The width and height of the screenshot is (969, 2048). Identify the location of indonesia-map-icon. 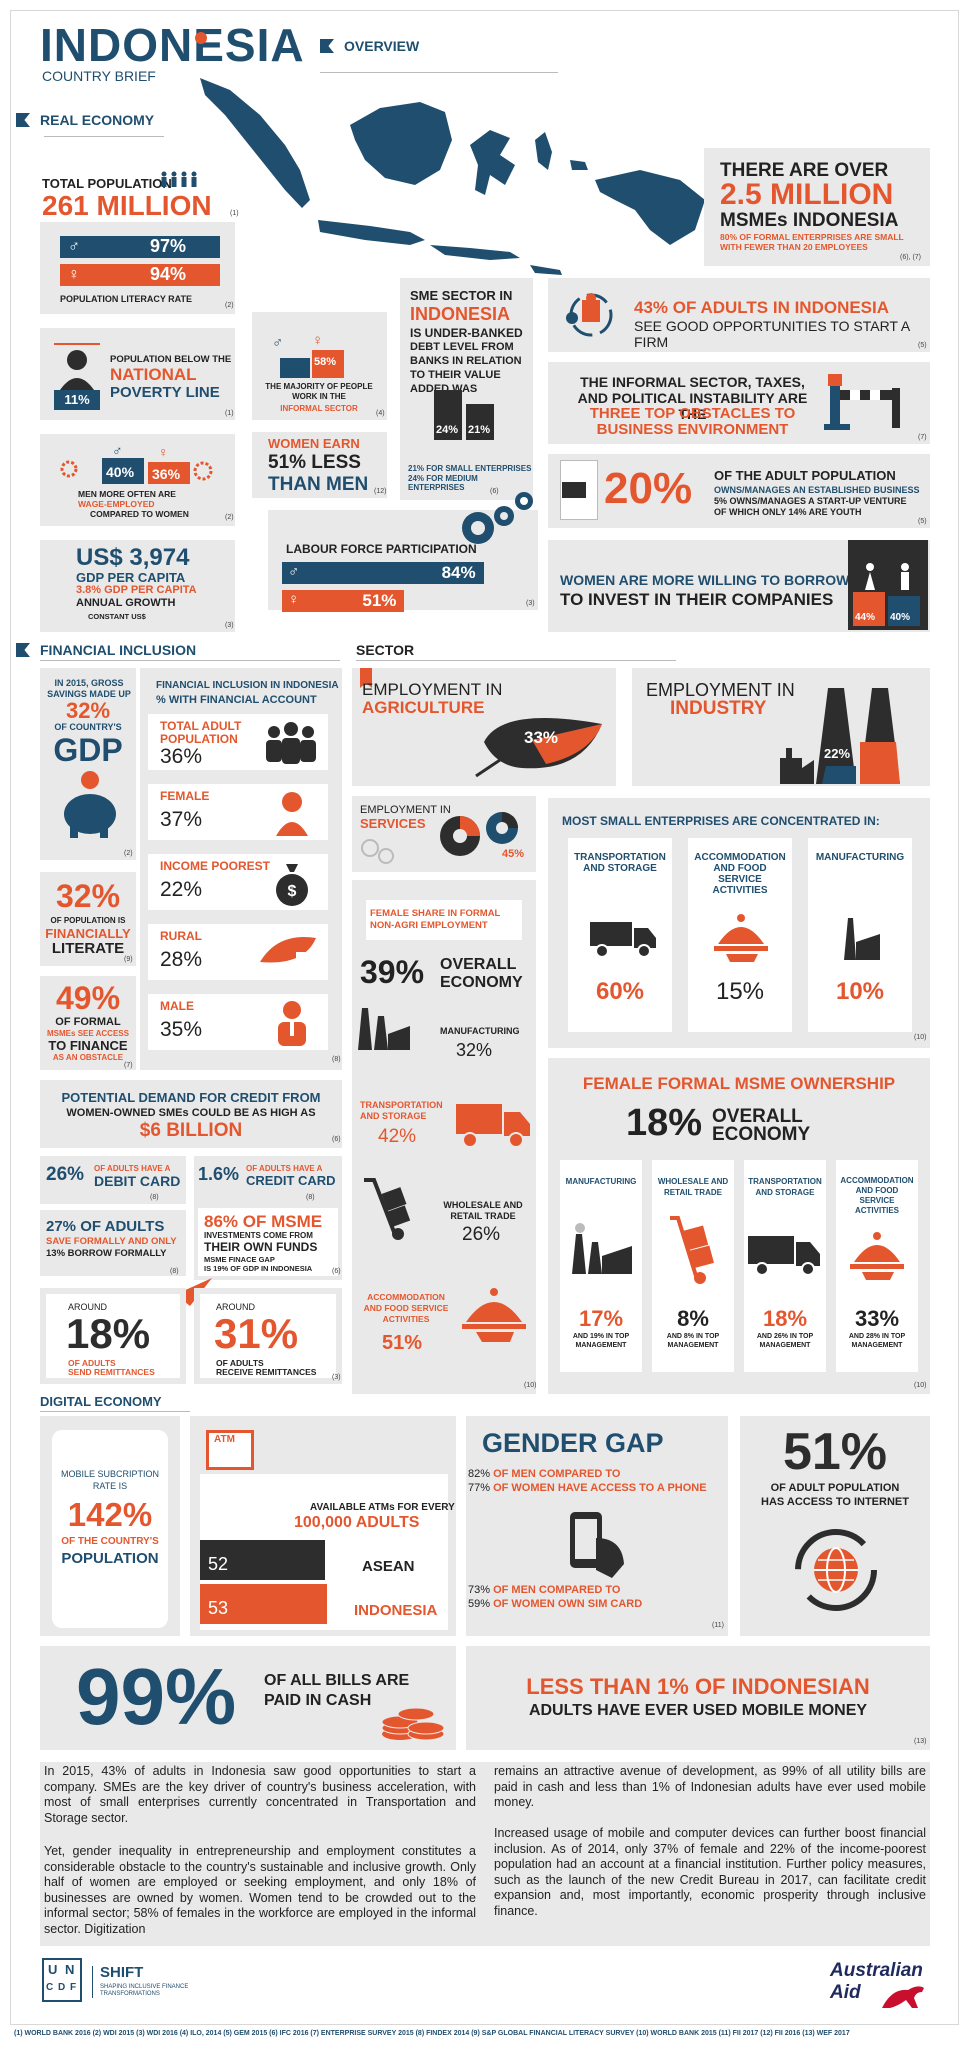
(452, 176).